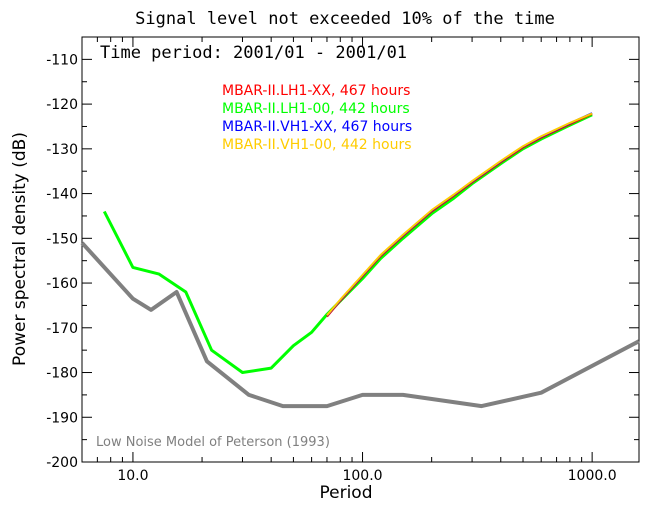  I want to click on legend-item: MBAR-II.LH1-00, 442 hours, so click(316, 109).